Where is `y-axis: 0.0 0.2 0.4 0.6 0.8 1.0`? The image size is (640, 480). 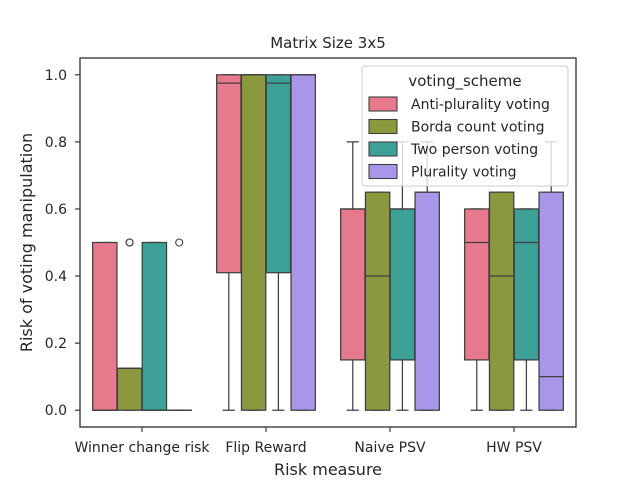
y-axis: 0.0 0.2 0.4 0.6 0.8 1.0 is located at coordinates (62, 243).